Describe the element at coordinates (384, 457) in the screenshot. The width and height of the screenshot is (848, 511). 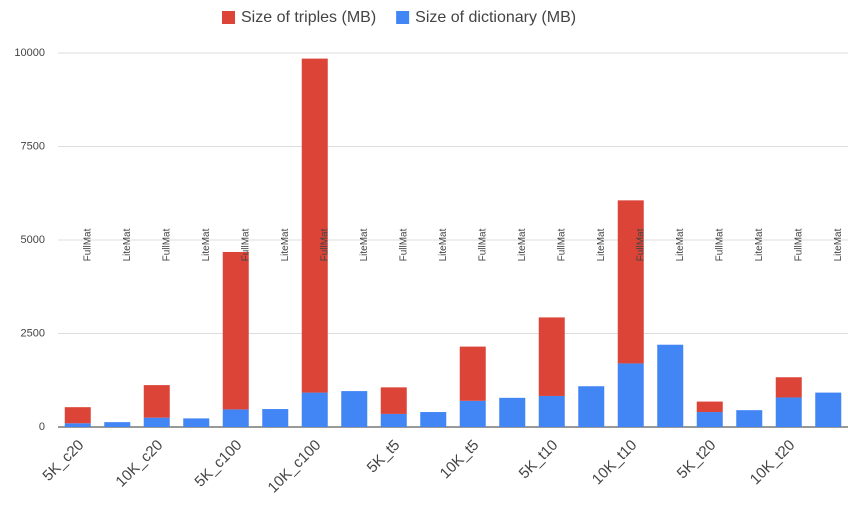
I see `x-tick-label: 5K_t5` at that location.